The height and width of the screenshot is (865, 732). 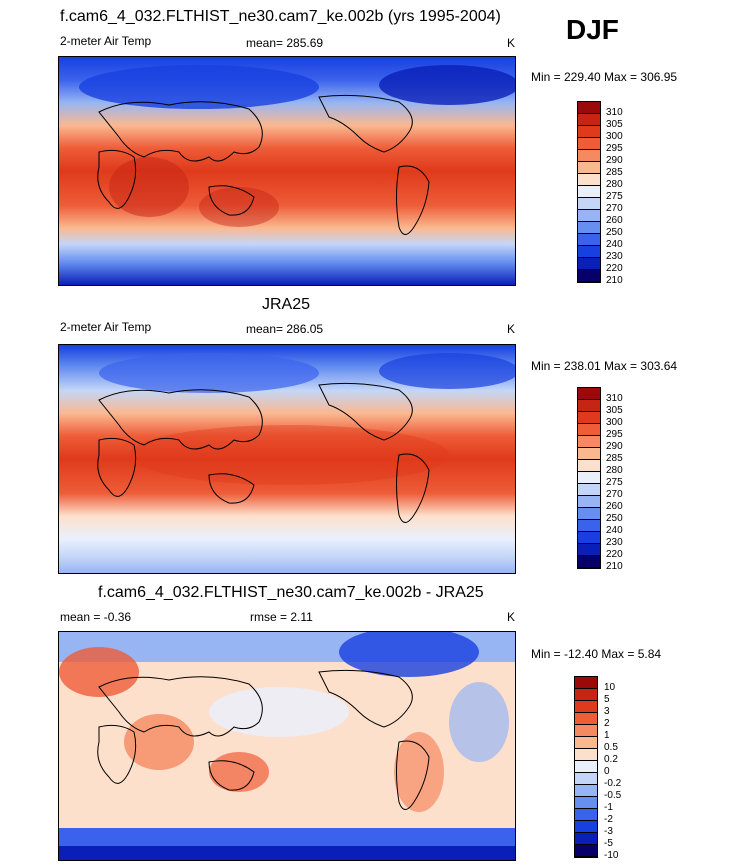 What do you see at coordinates (106, 327) in the screenshot?
I see `panel2-variable-label: 2-meter Air Temp` at bounding box center [106, 327].